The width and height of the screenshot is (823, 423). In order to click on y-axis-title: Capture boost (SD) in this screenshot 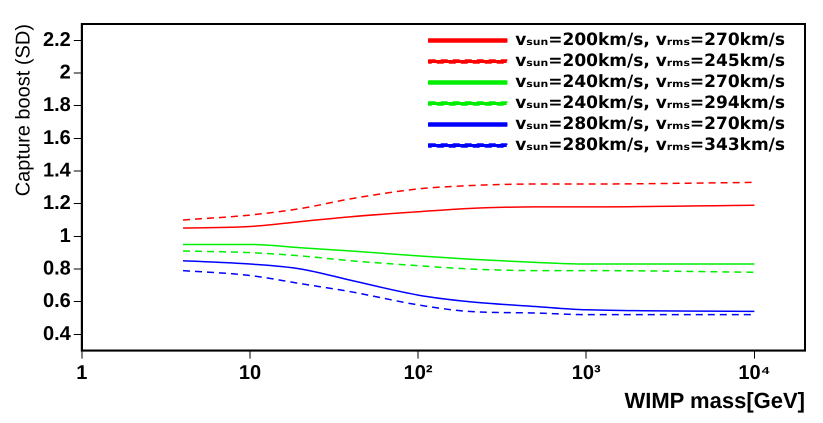, I will do `click(23, 110)`.